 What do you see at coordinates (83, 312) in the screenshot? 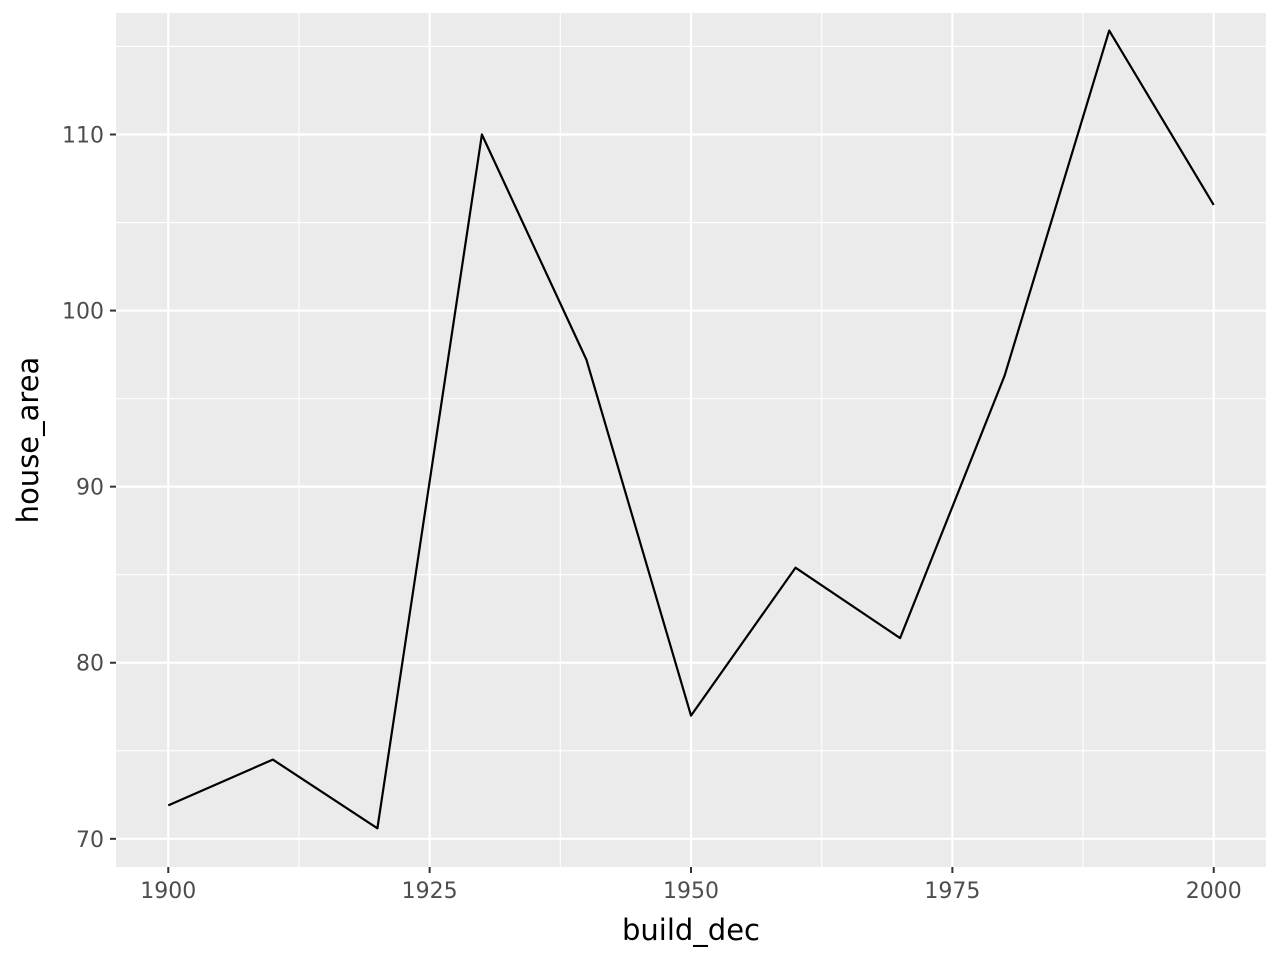
I see `y-tick-label: 100` at bounding box center [83, 312].